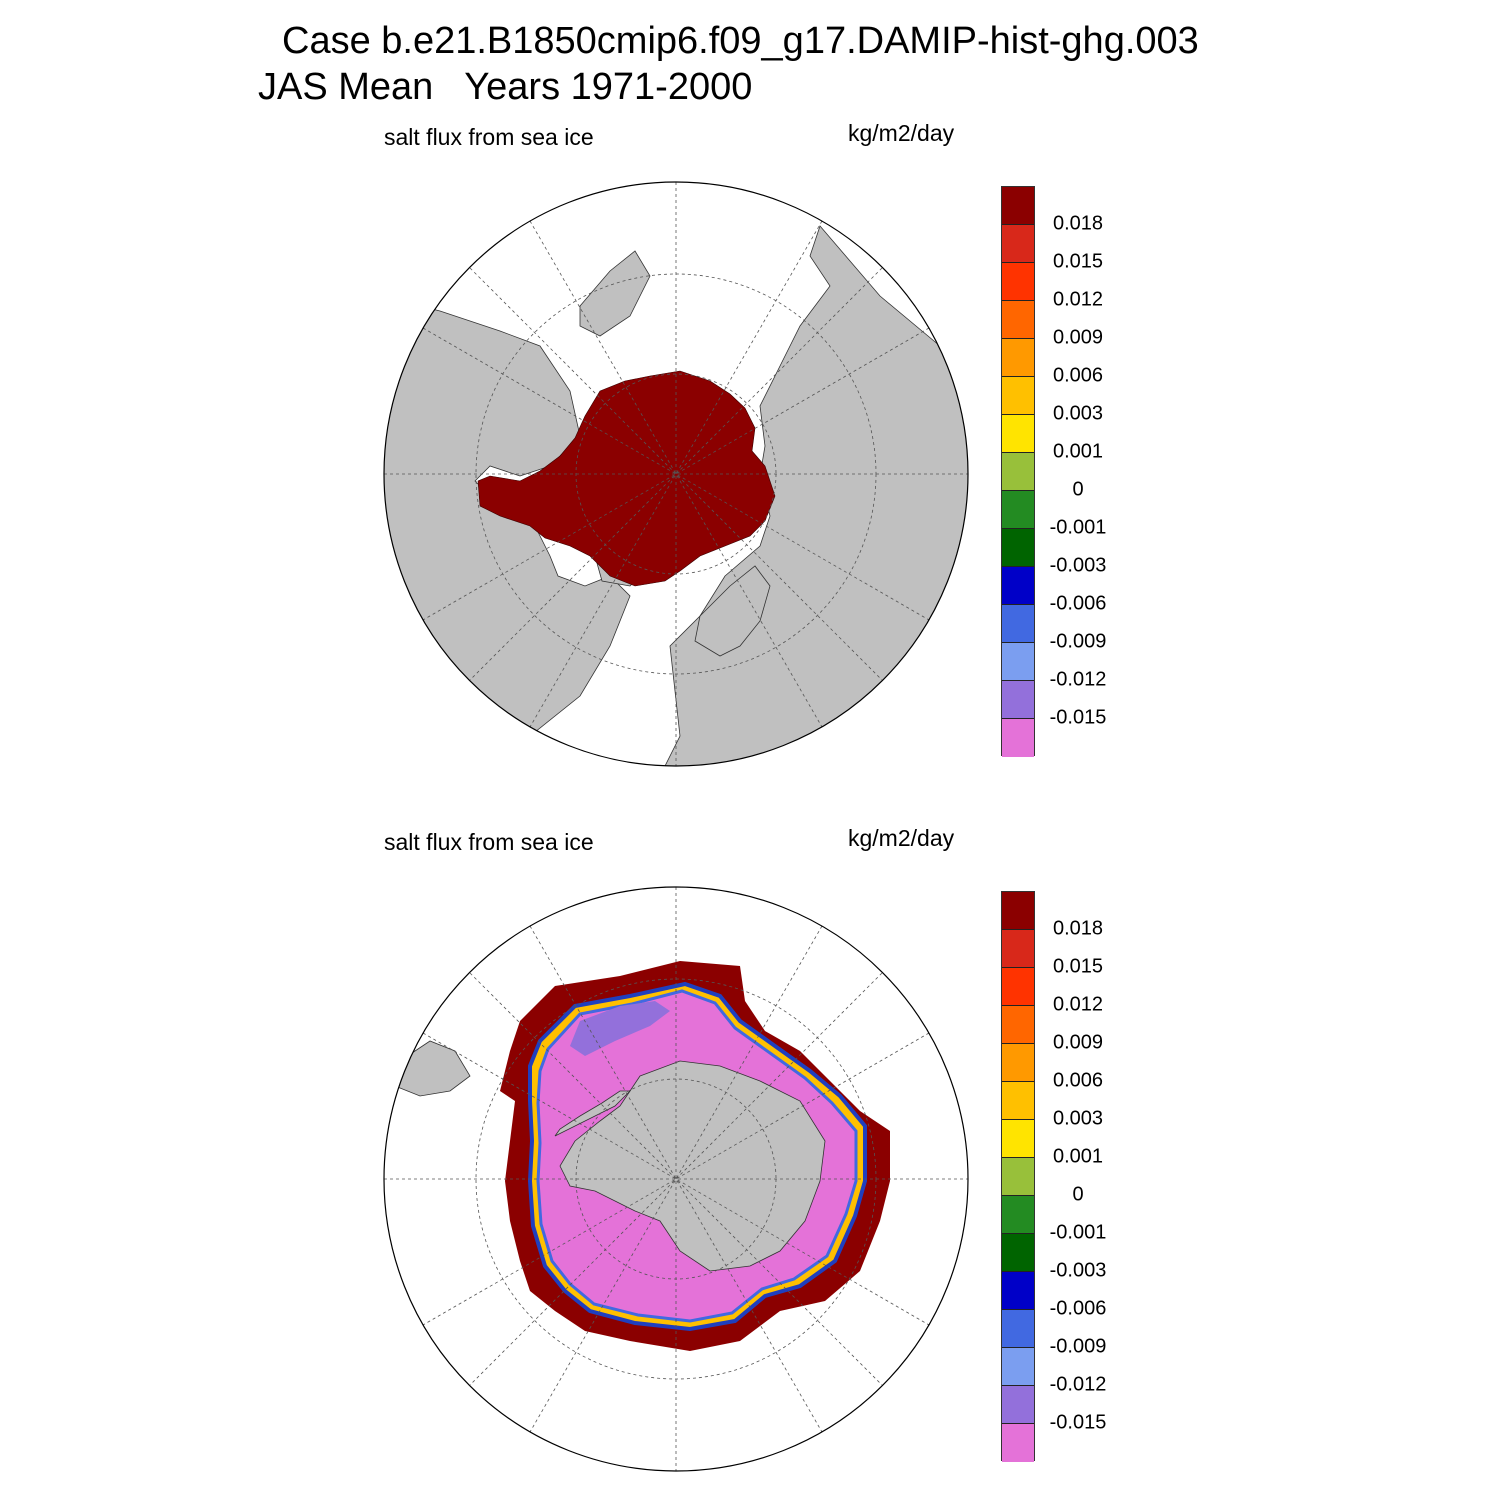  What do you see at coordinates (901, 133) in the screenshot?
I see `north-units-label: kg/m2/day` at bounding box center [901, 133].